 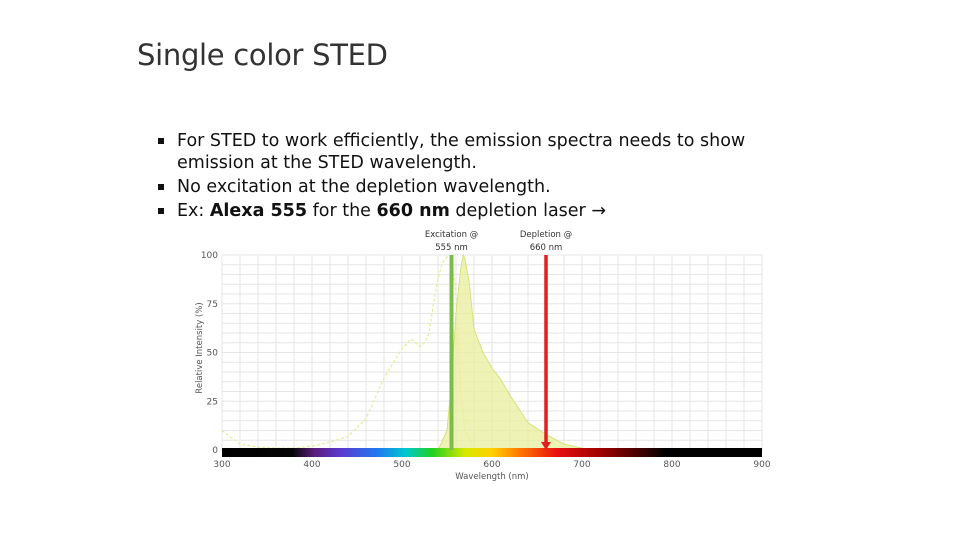 I want to click on y-tick-label: 25, so click(x=212, y=402).